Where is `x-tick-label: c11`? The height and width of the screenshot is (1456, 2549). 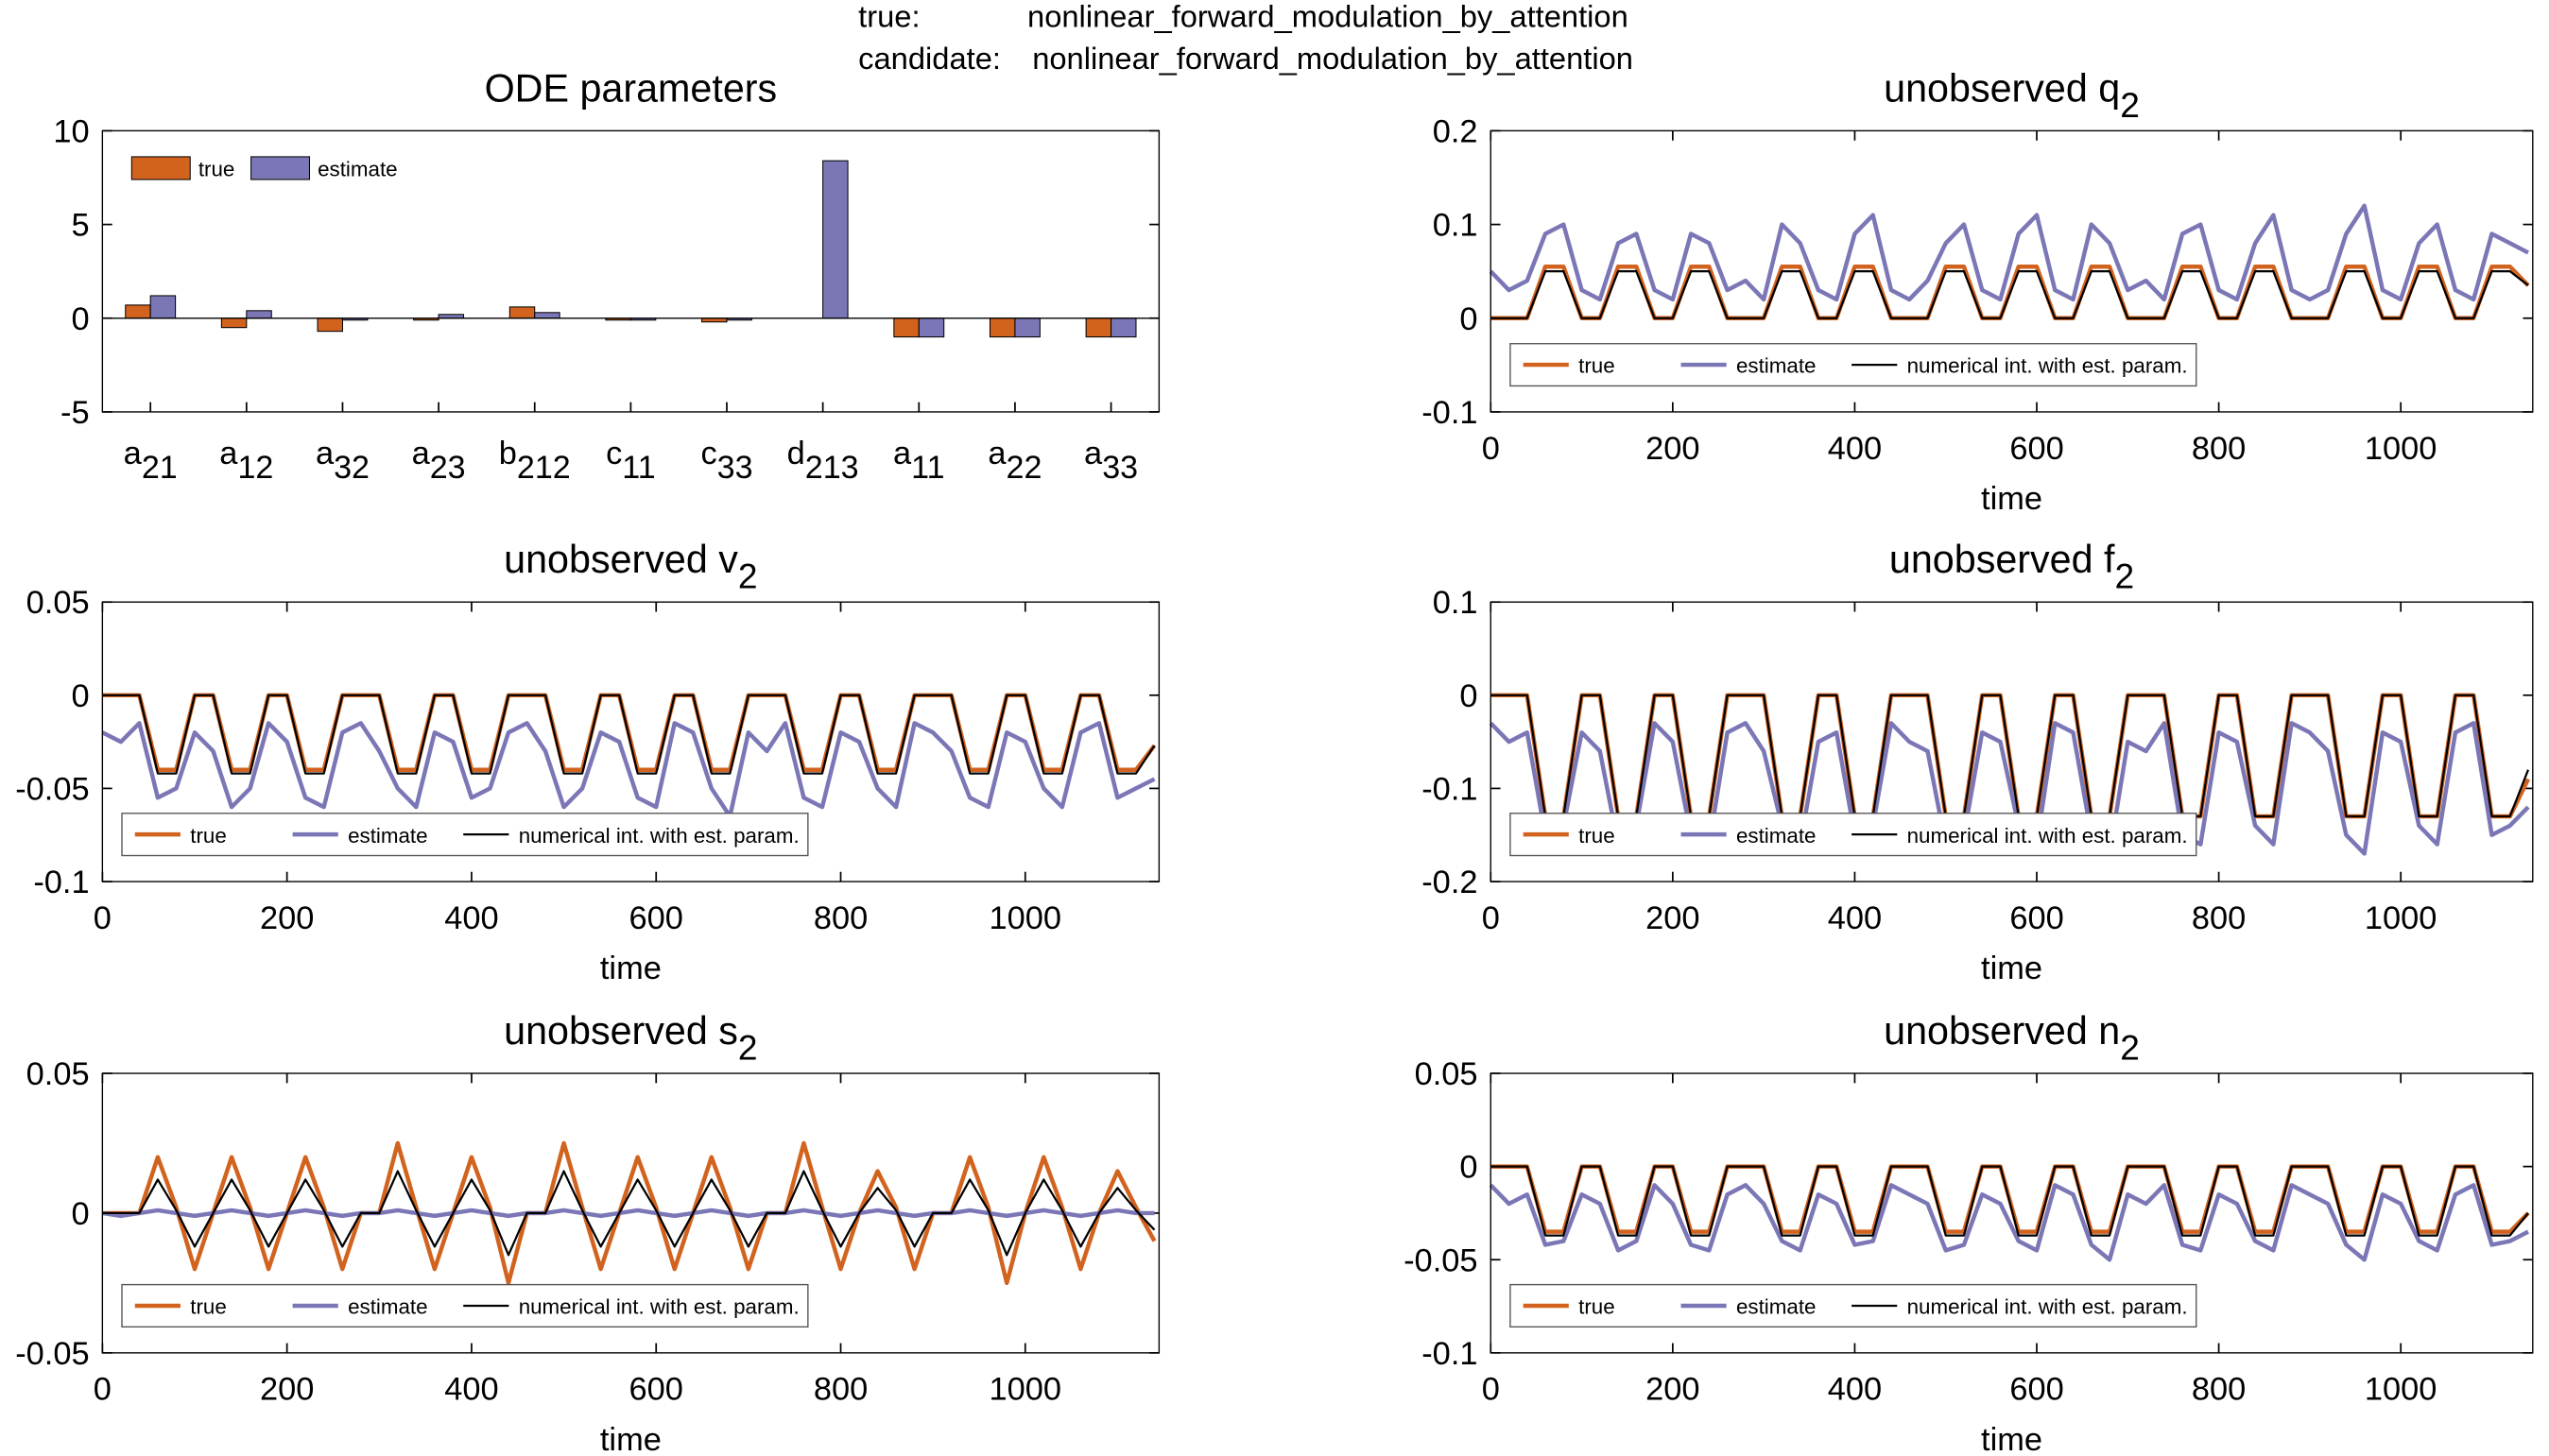 x-tick-label: c11 is located at coordinates (631, 461).